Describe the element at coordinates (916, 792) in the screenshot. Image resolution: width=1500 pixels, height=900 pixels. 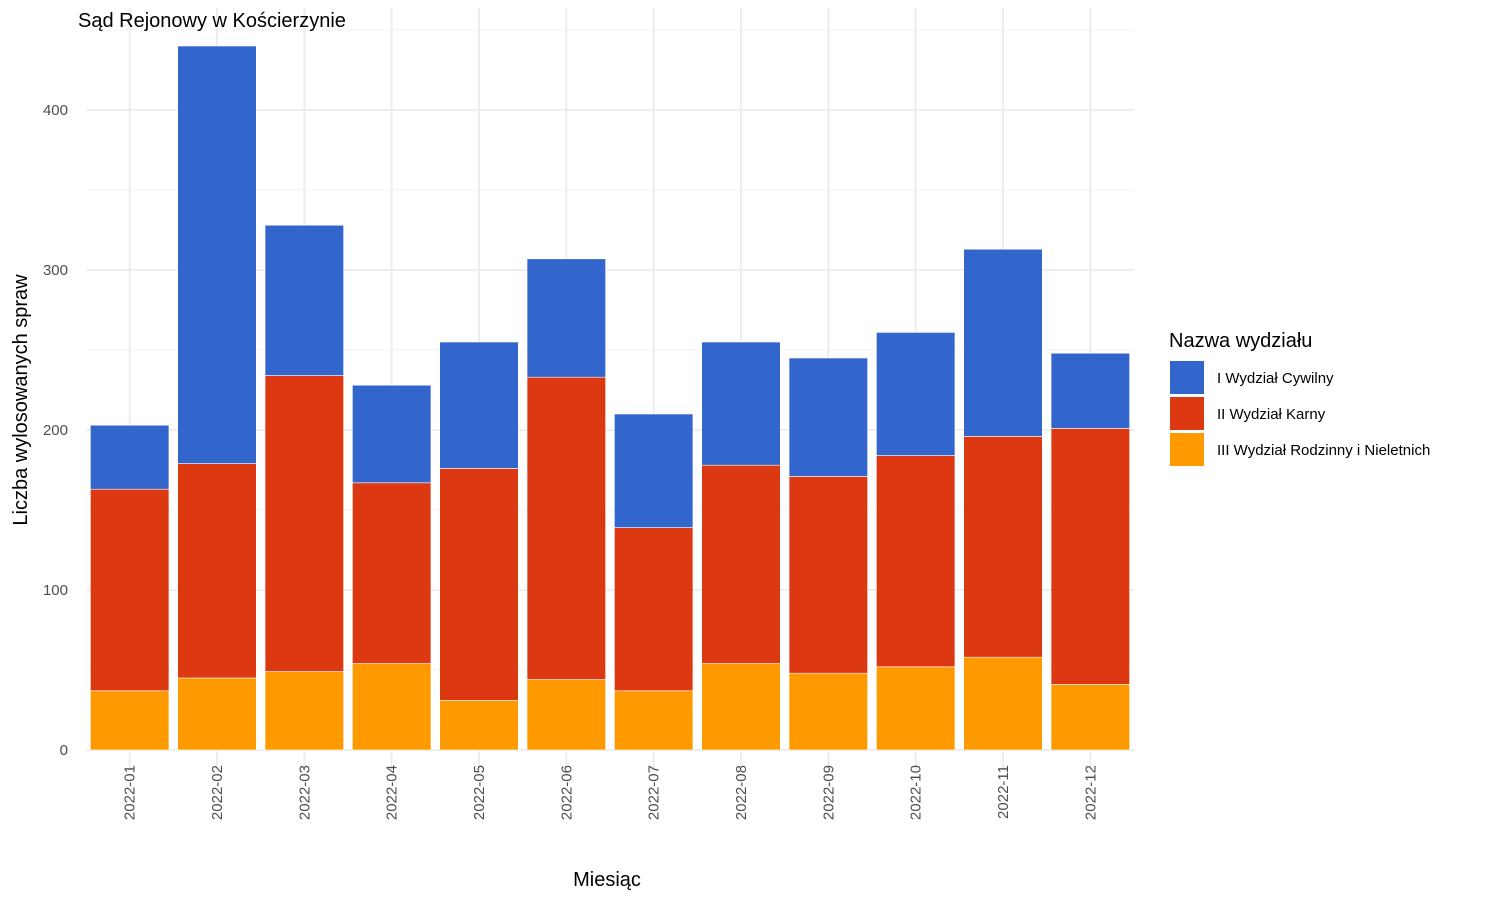
I see `x-tick-label: 2022-10` at that location.